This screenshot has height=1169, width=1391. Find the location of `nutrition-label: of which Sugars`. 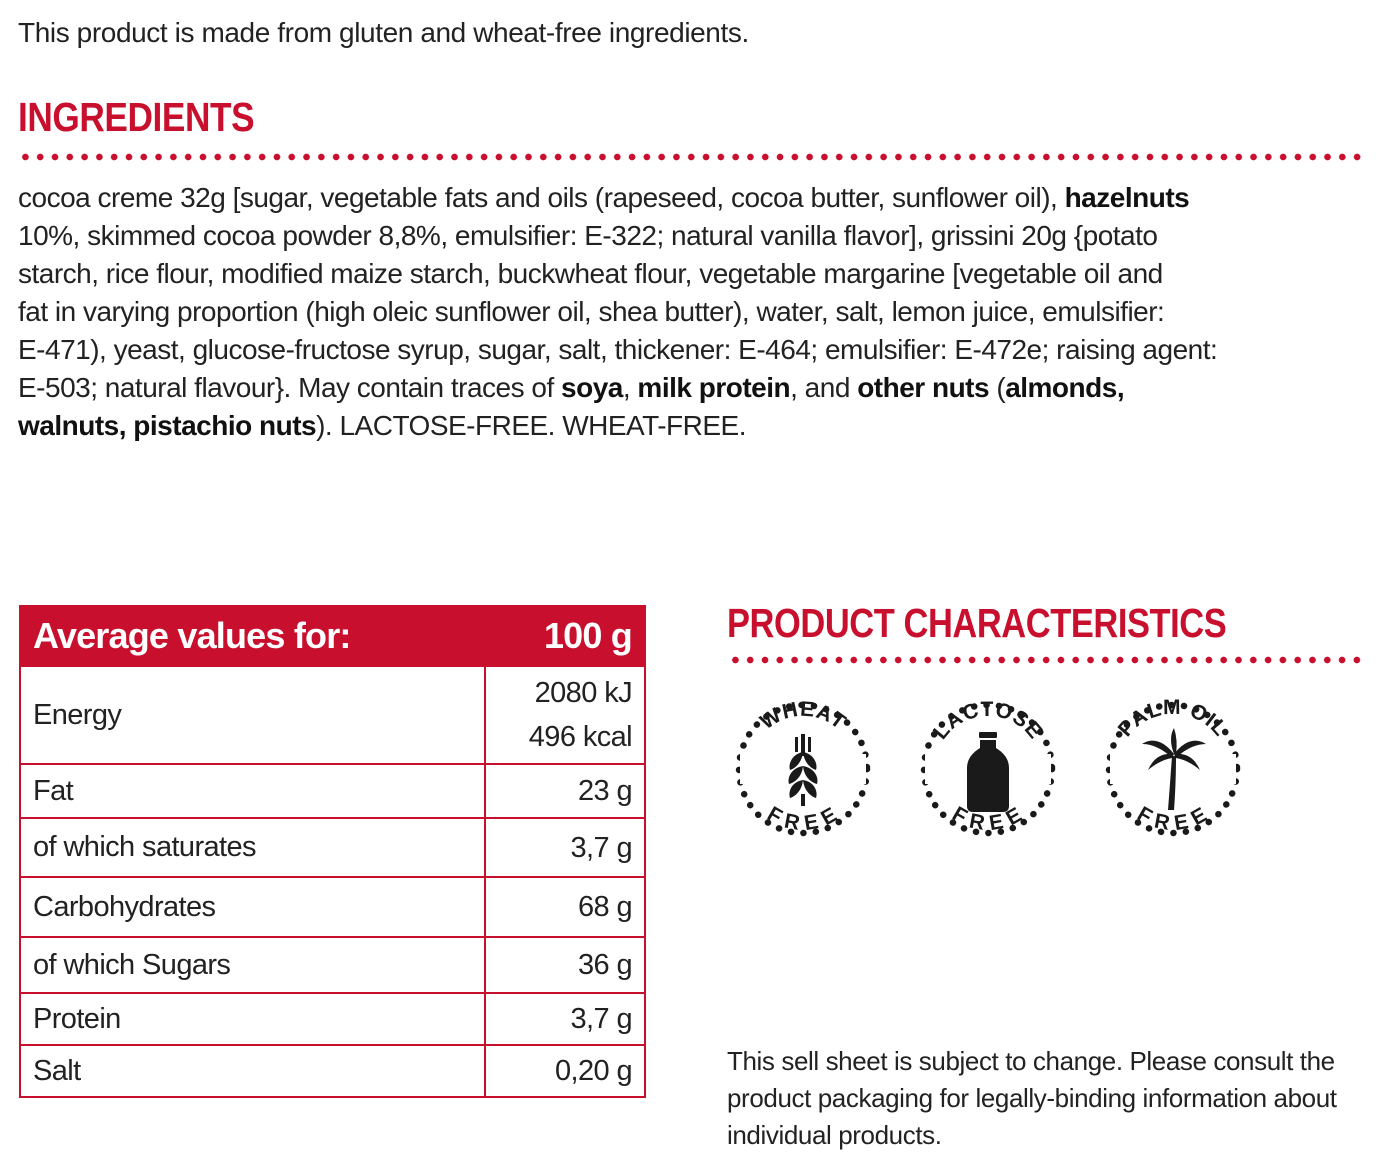

nutrition-label: of which Sugars is located at coordinates (252, 965).